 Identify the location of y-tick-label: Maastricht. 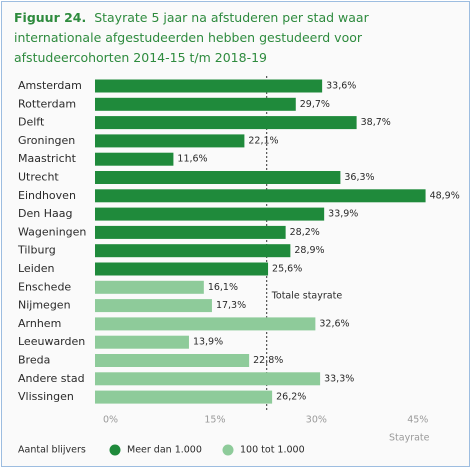
(47, 158).